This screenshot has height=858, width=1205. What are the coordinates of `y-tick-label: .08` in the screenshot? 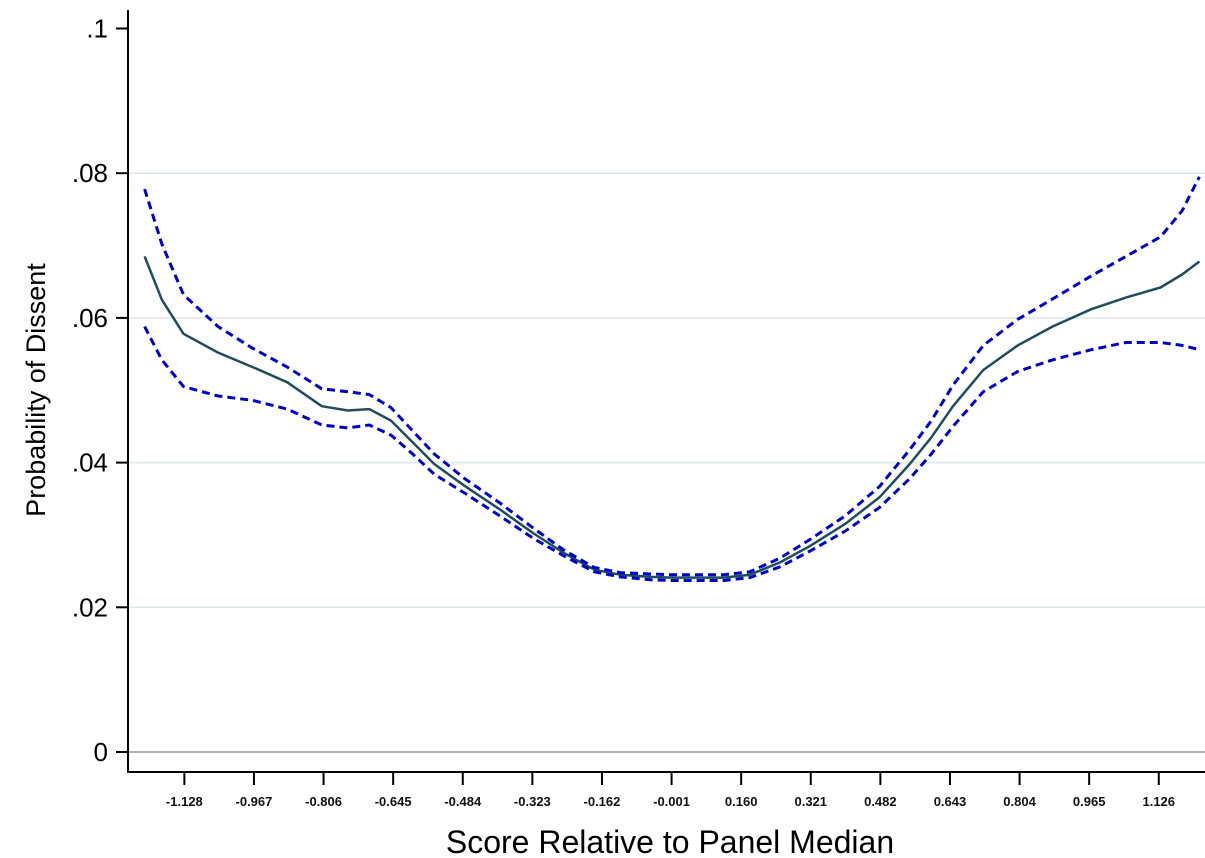 It's located at (90, 173).